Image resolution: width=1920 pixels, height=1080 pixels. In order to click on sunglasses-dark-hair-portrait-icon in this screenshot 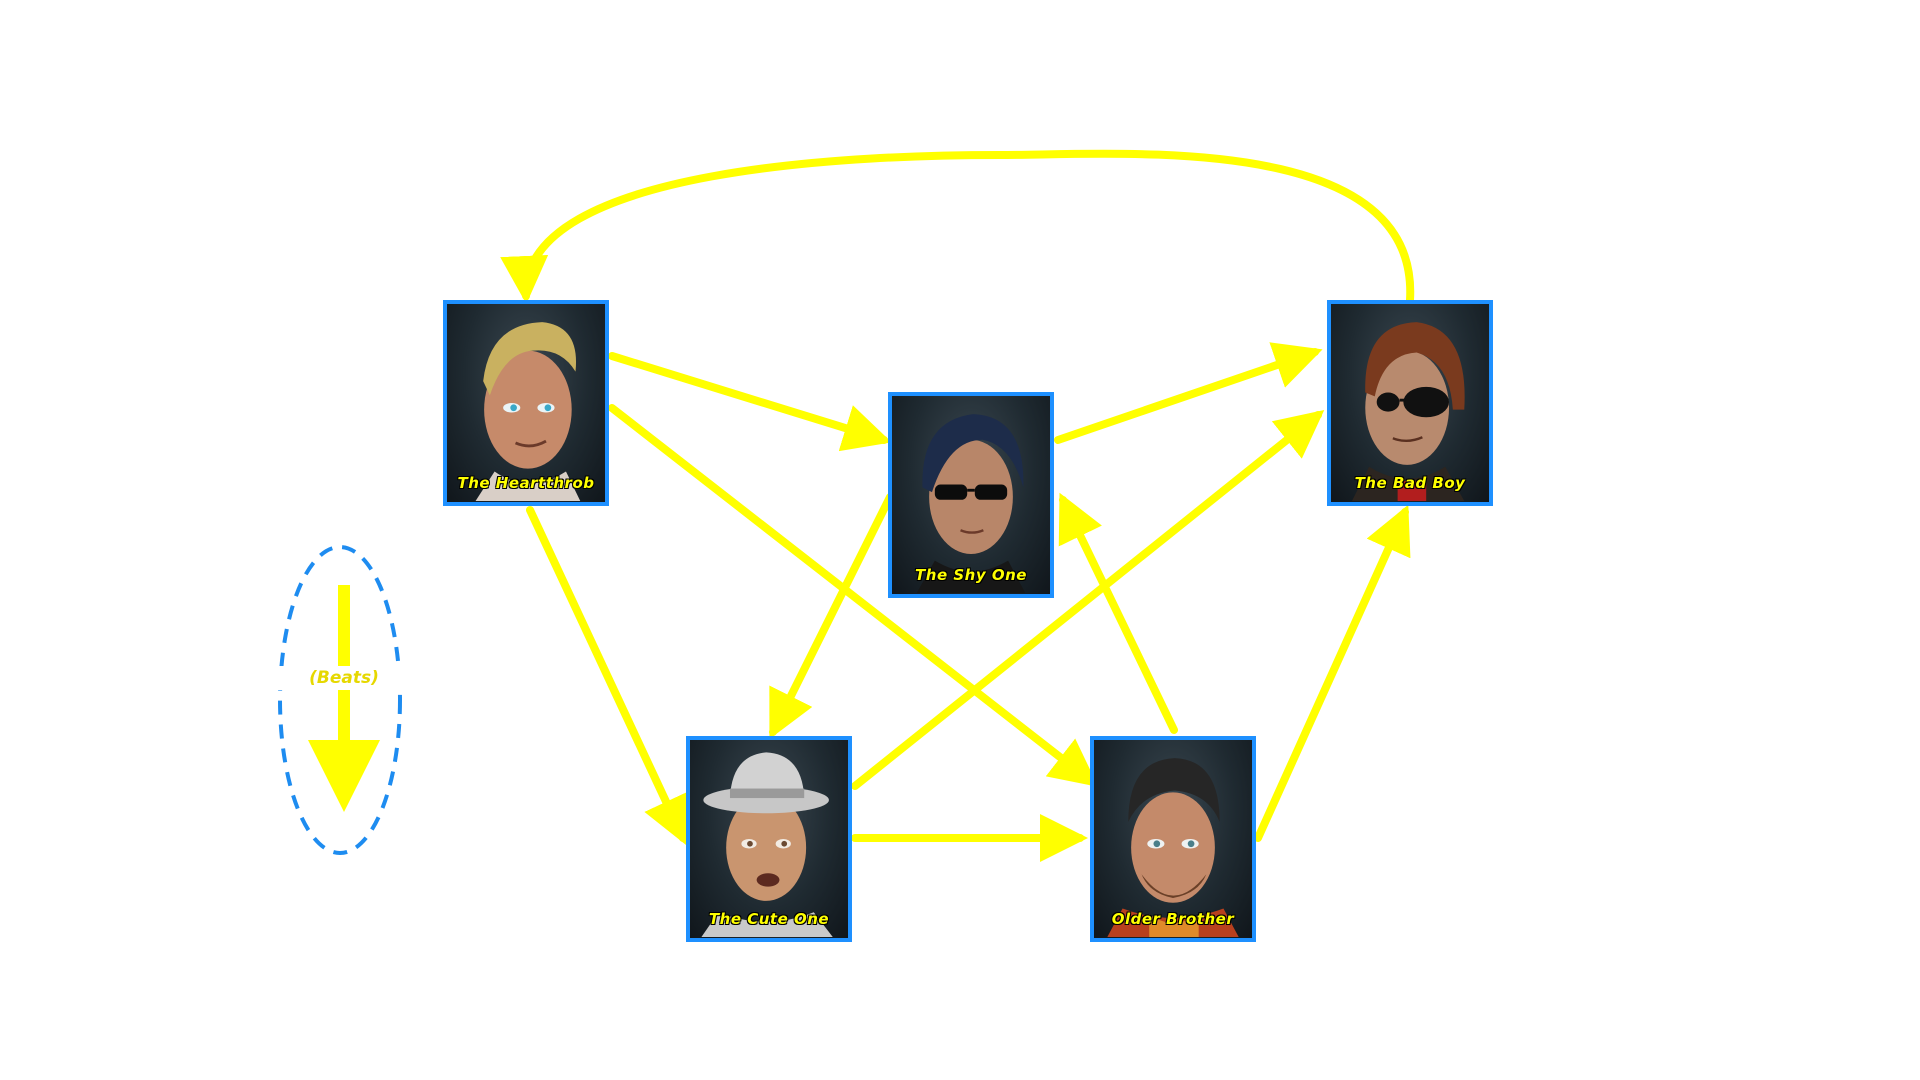, I will do `click(971, 504)`.